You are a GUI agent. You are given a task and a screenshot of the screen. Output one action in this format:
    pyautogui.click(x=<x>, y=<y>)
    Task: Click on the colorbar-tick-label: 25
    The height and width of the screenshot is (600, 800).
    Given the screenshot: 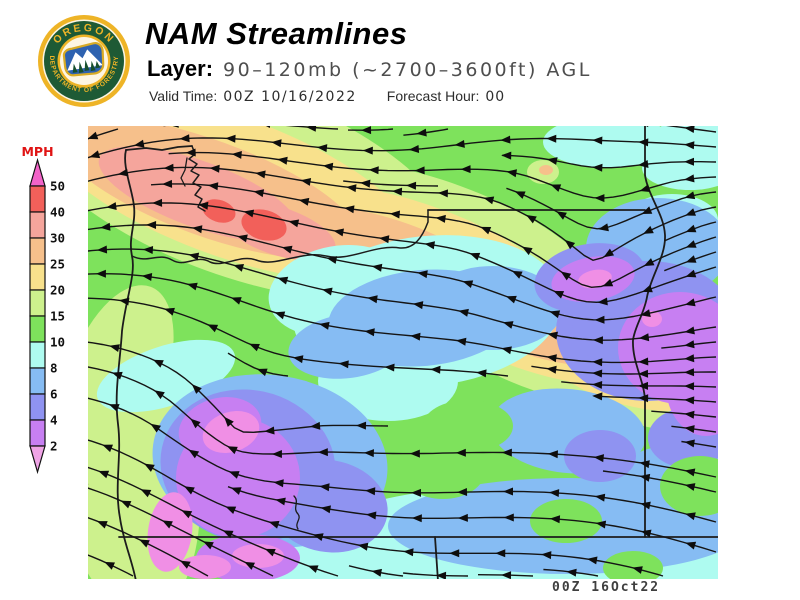 What is the action you would take?
    pyautogui.click(x=57, y=264)
    